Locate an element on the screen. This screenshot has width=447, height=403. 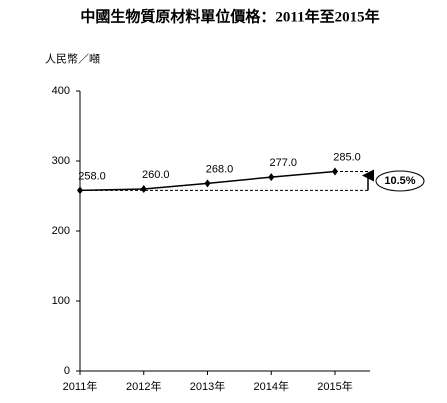
x-tick-label: 2011年 is located at coordinates (80, 386).